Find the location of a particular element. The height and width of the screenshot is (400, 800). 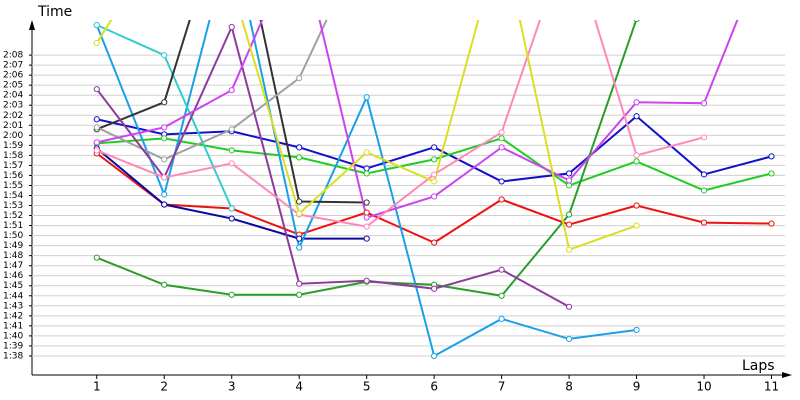

y-tick-label: 1:45 is located at coordinates (13, 286).